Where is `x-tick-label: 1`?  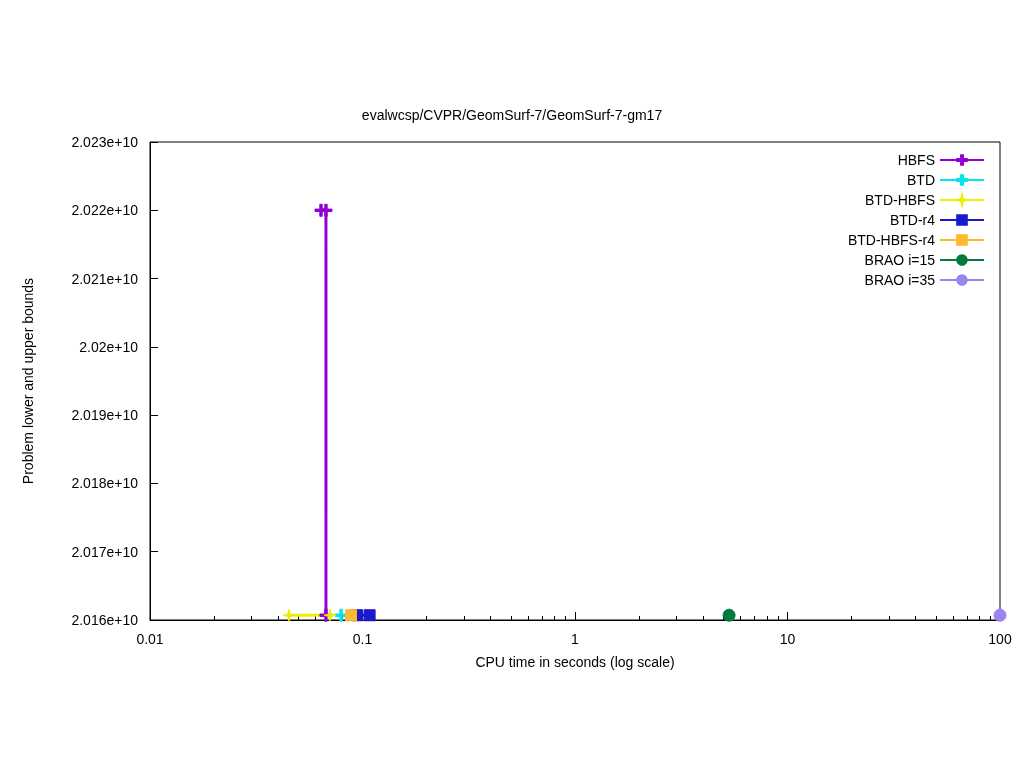 x-tick-label: 1 is located at coordinates (575, 639).